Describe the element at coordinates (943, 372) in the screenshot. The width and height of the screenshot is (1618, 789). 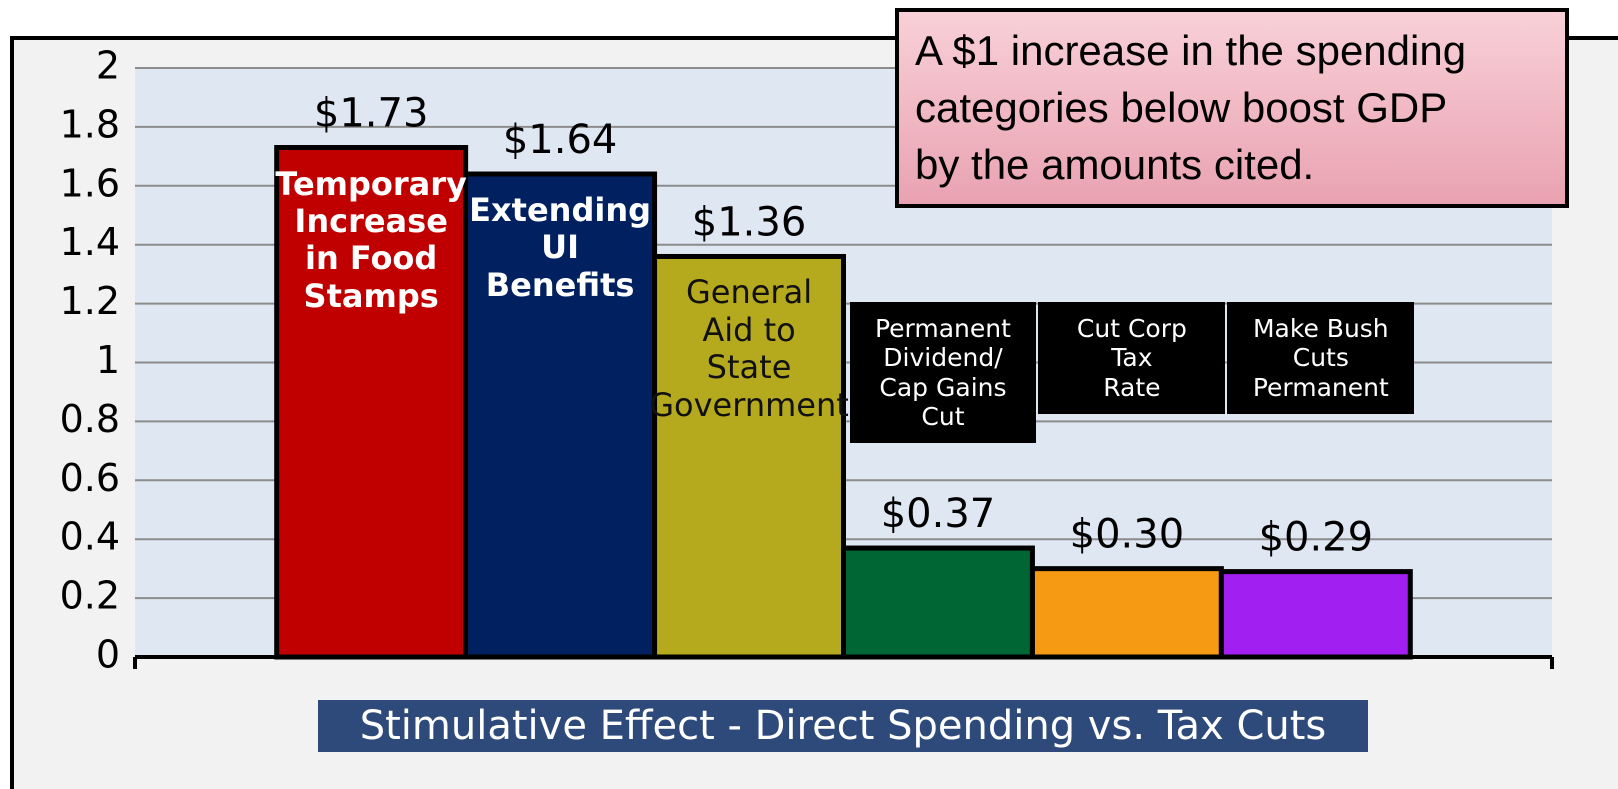
I see `category-label: Permanent Dividend/ Cap Gains Cut` at that location.